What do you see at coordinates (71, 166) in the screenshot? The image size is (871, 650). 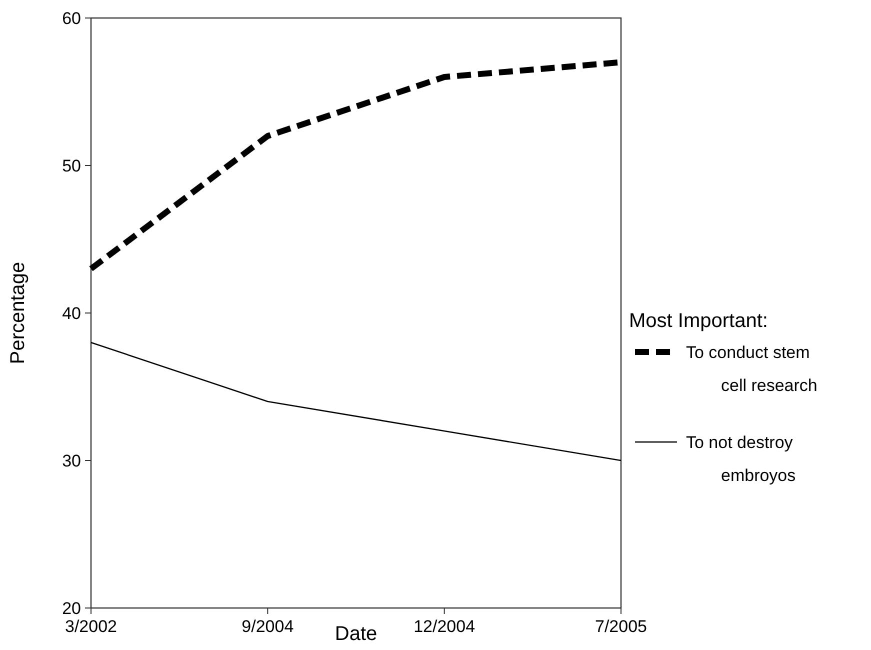 I see `y-tick-label: 50` at bounding box center [71, 166].